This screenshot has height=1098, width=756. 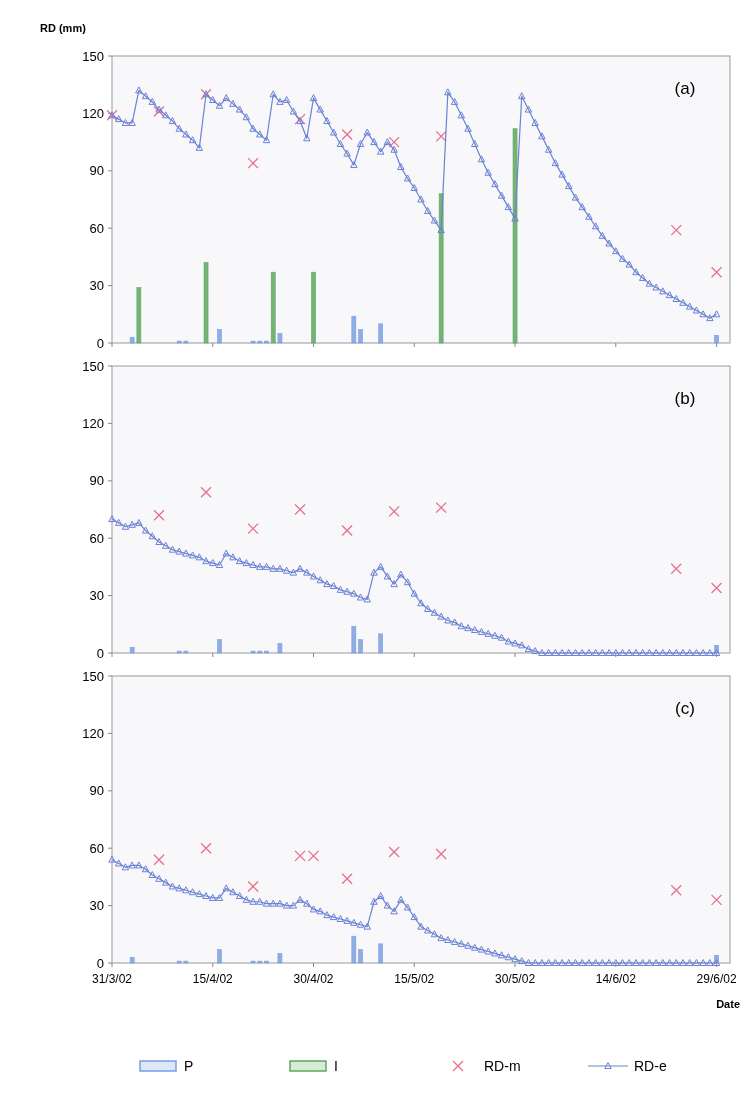 What do you see at coordinates (685, 88) in the screenshot?
I see `annotation: (a)` at bounding box center [685, 88].